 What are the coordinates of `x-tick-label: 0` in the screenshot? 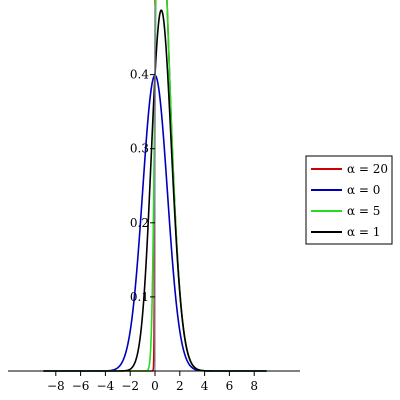 It's located at (155, 386).